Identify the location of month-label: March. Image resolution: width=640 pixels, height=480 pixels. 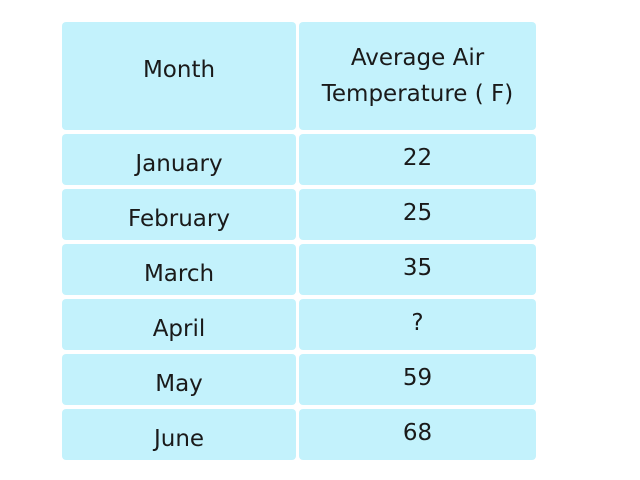
(179, 273).